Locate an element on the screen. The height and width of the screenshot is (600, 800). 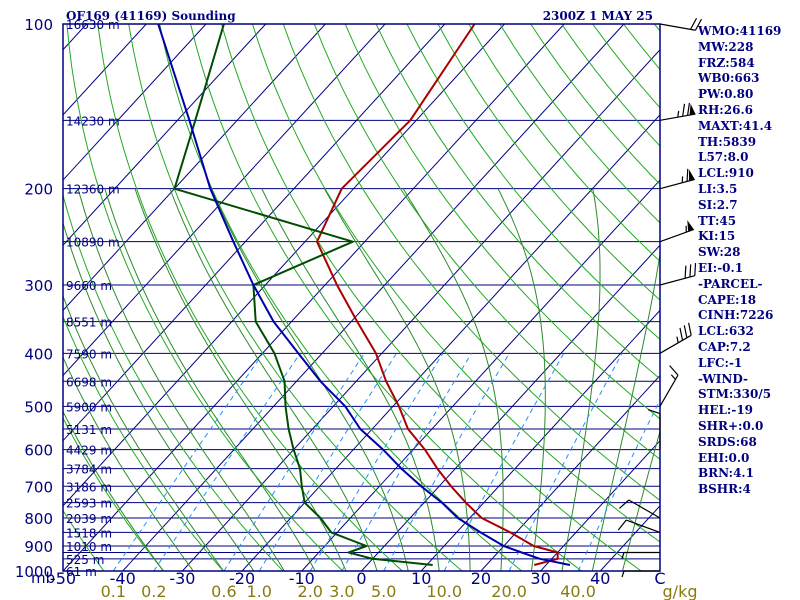
index-item: PW:0.80 is located at coordinates (726, 94).